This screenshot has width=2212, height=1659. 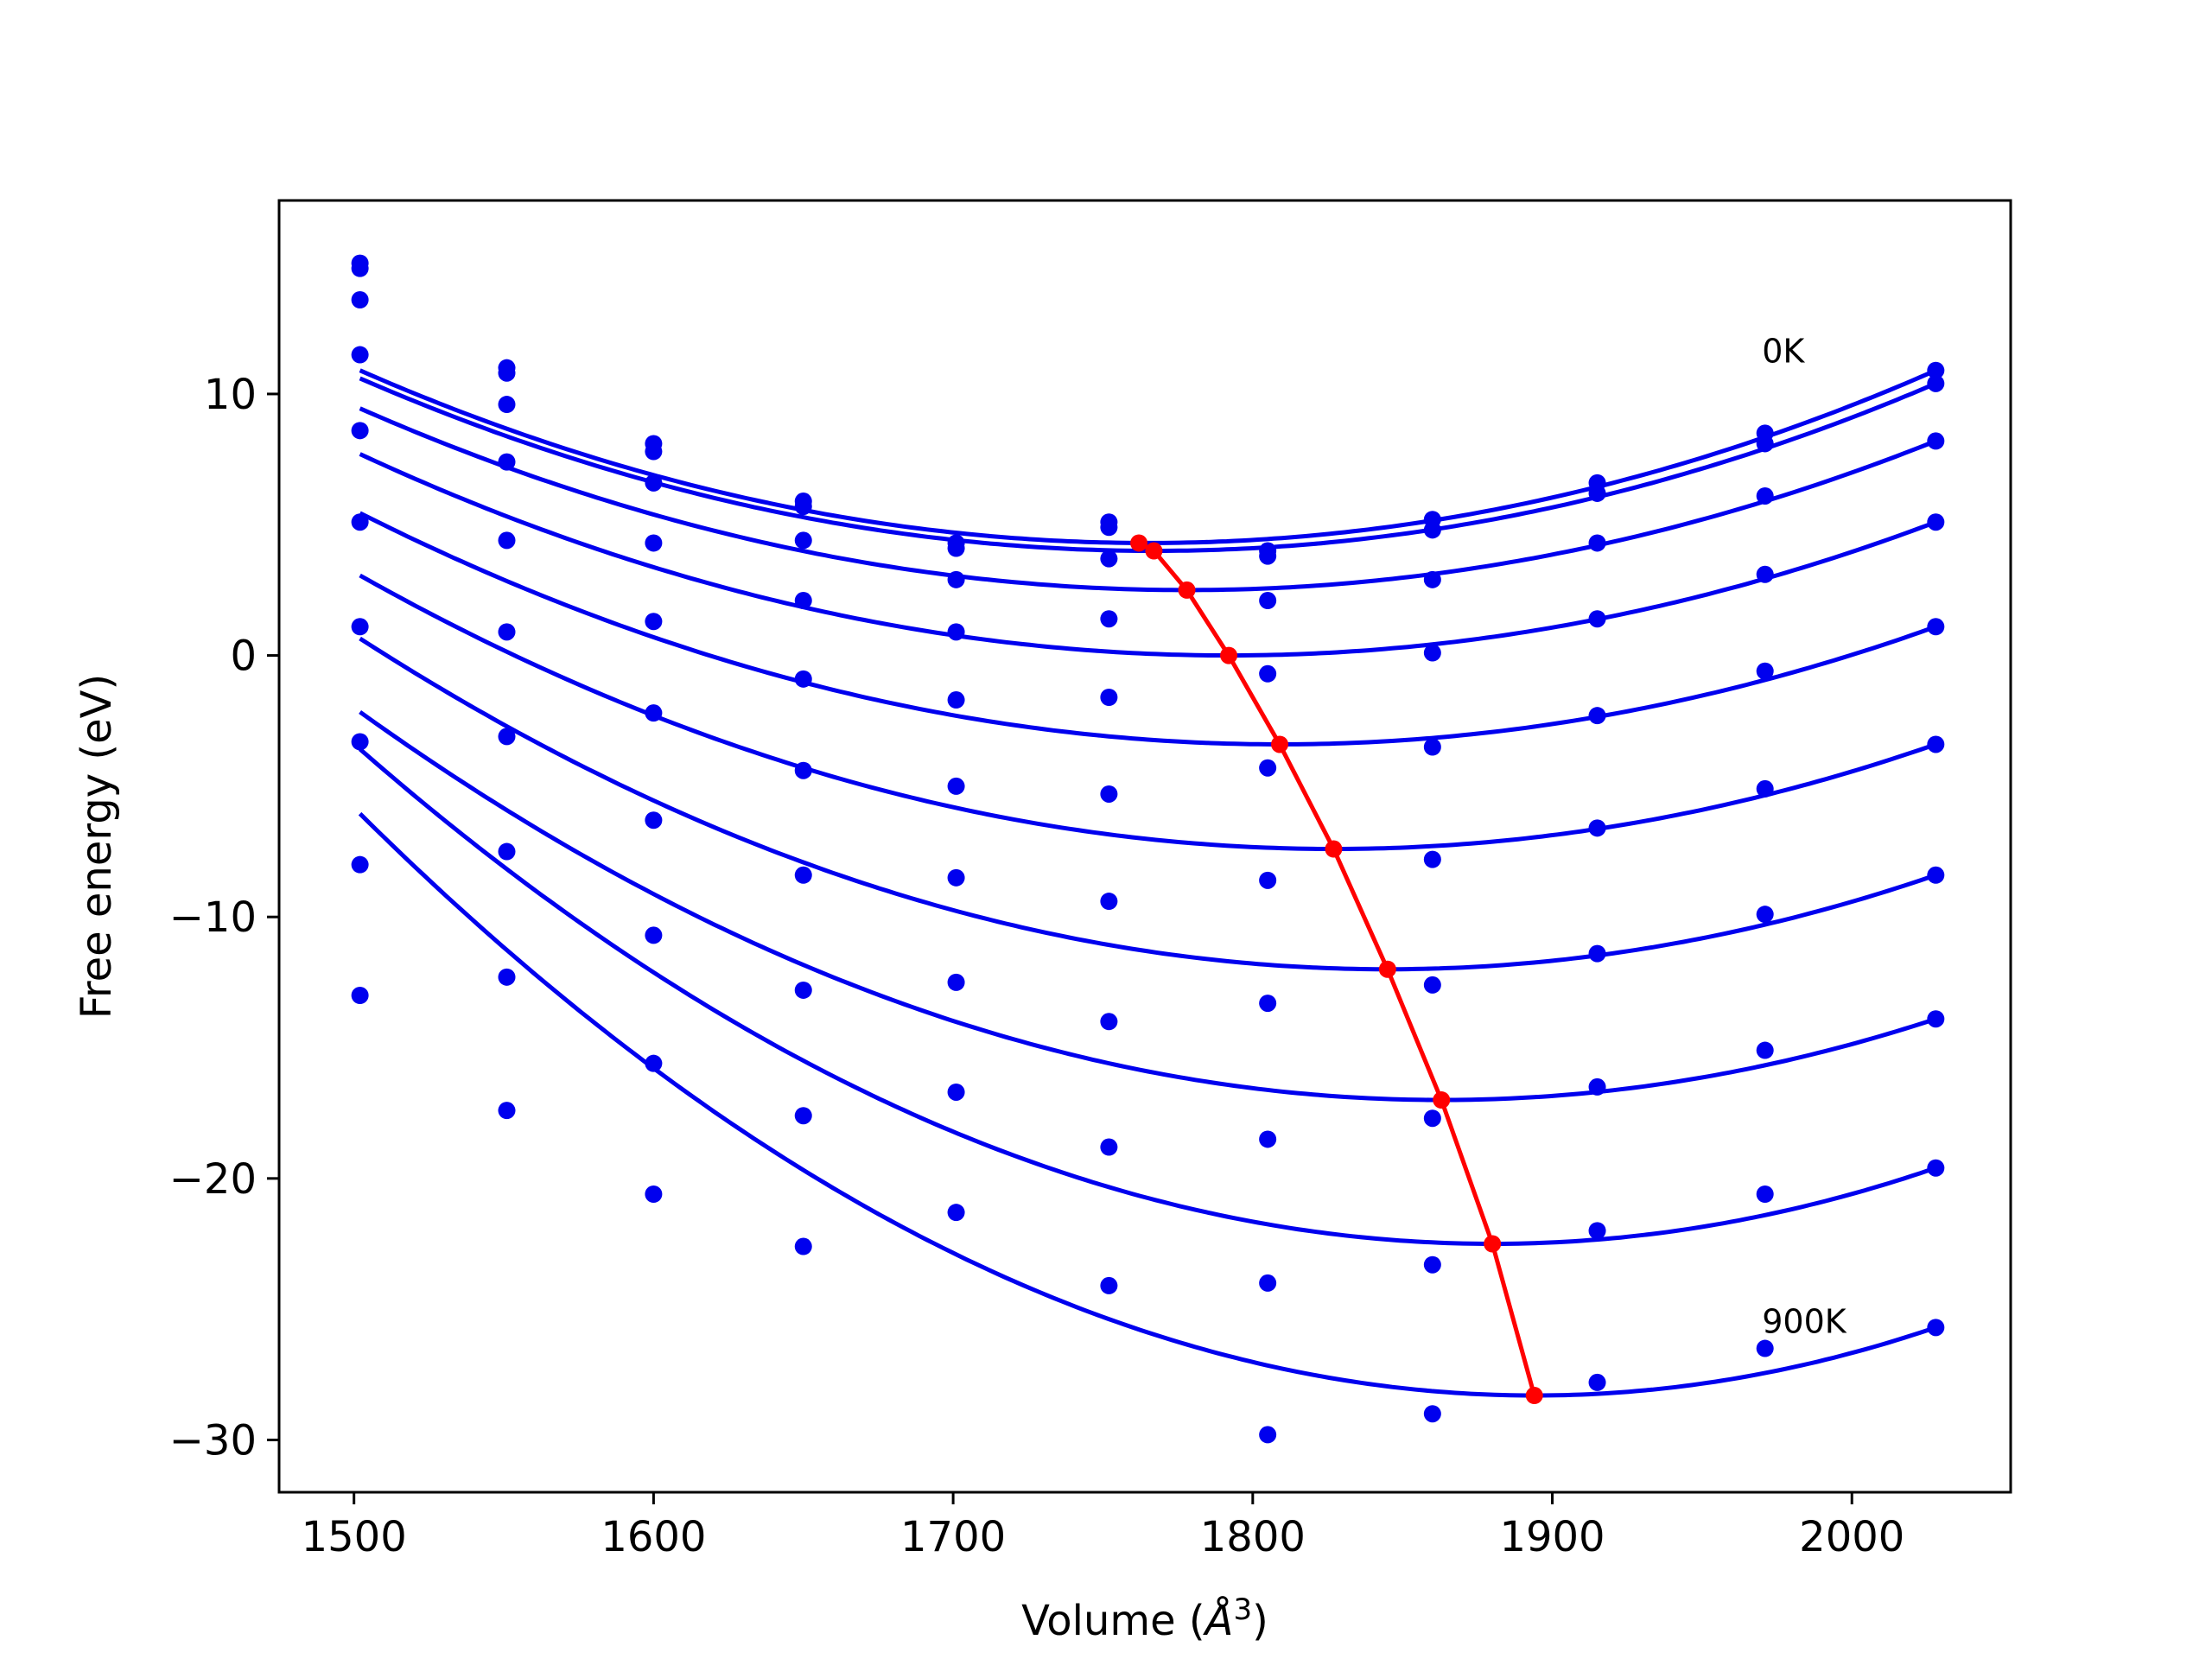 I want to click on x-axis-label: Volume (Å3), so click(x=1144, y=1618).